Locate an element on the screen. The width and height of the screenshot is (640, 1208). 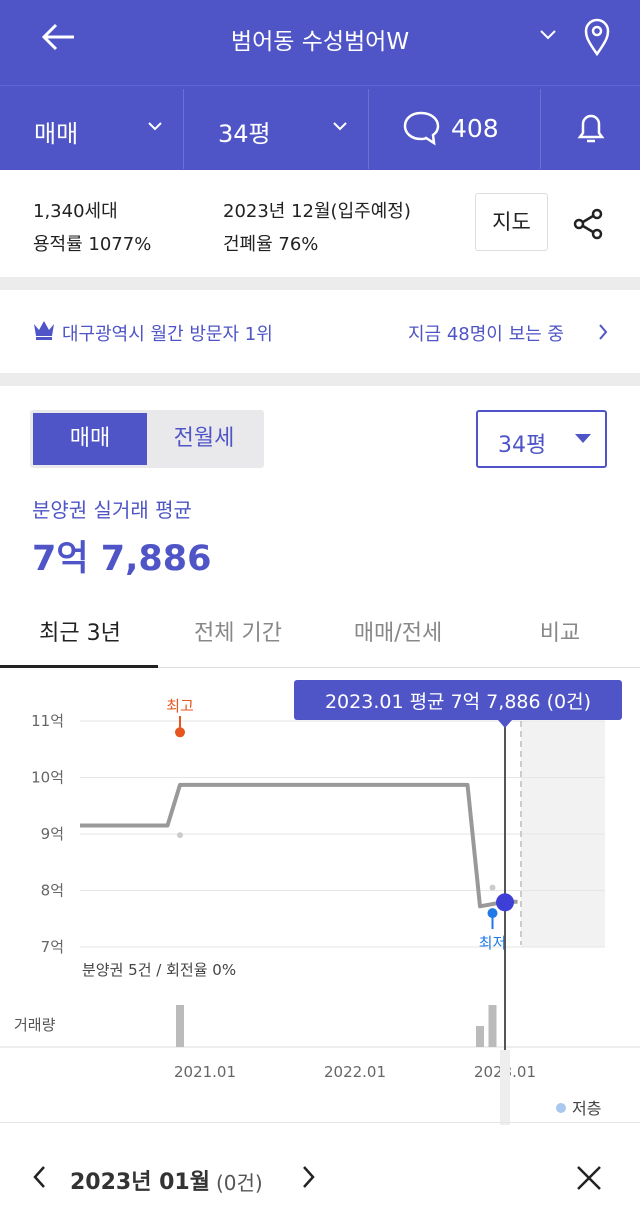
tab-sale-vs-jeonse: 매매/전세 is located at coordinates (398, 633).